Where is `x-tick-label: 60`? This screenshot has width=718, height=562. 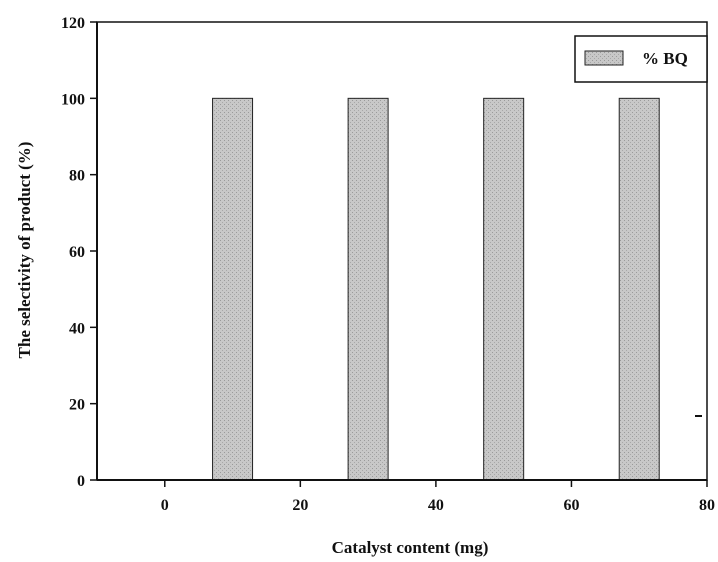
x-tick-label: 60 is located at coordinates (571, 505).